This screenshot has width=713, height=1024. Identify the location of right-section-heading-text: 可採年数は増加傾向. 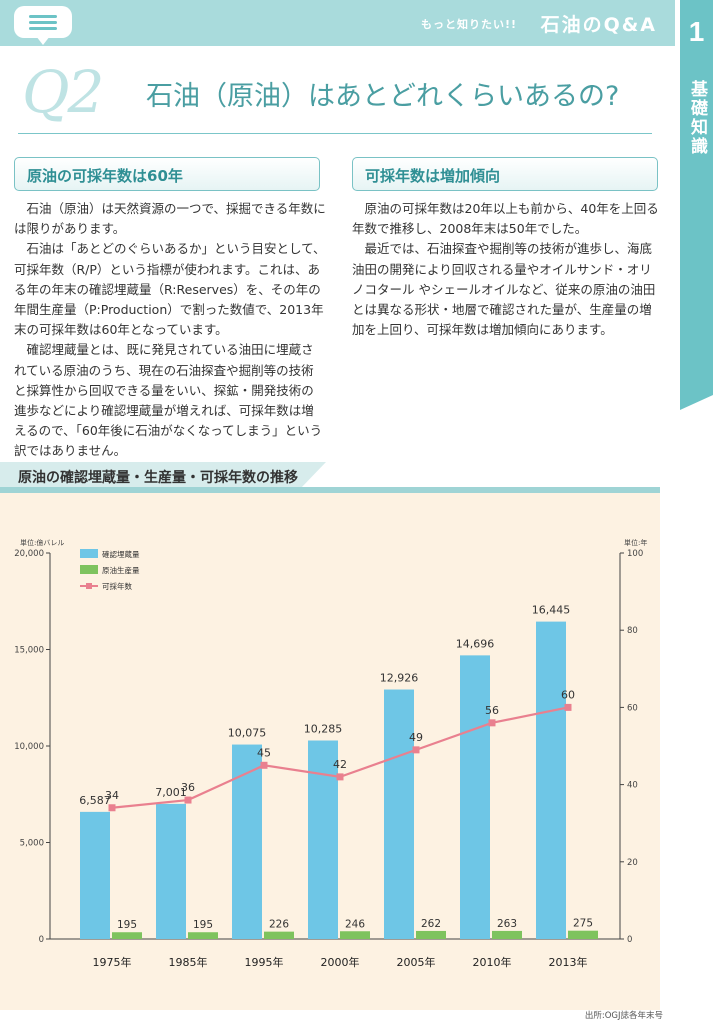
(433, 176).